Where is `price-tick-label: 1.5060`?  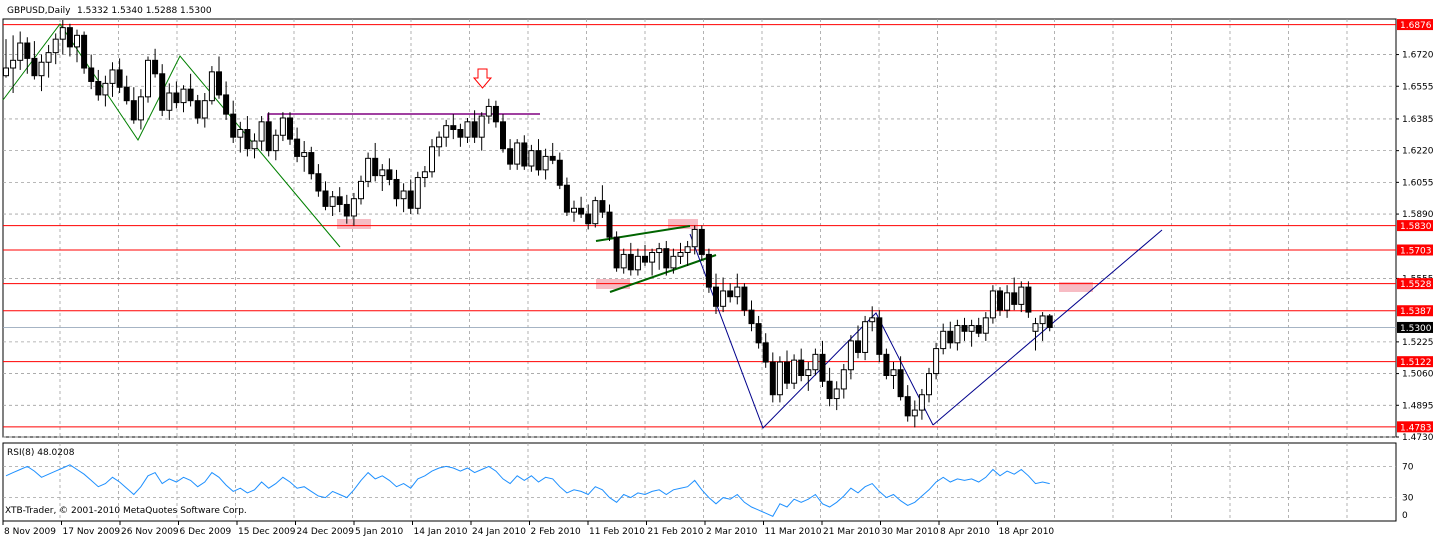 price-tick-label: 1.5060 is located at coordinates (1418, 375).